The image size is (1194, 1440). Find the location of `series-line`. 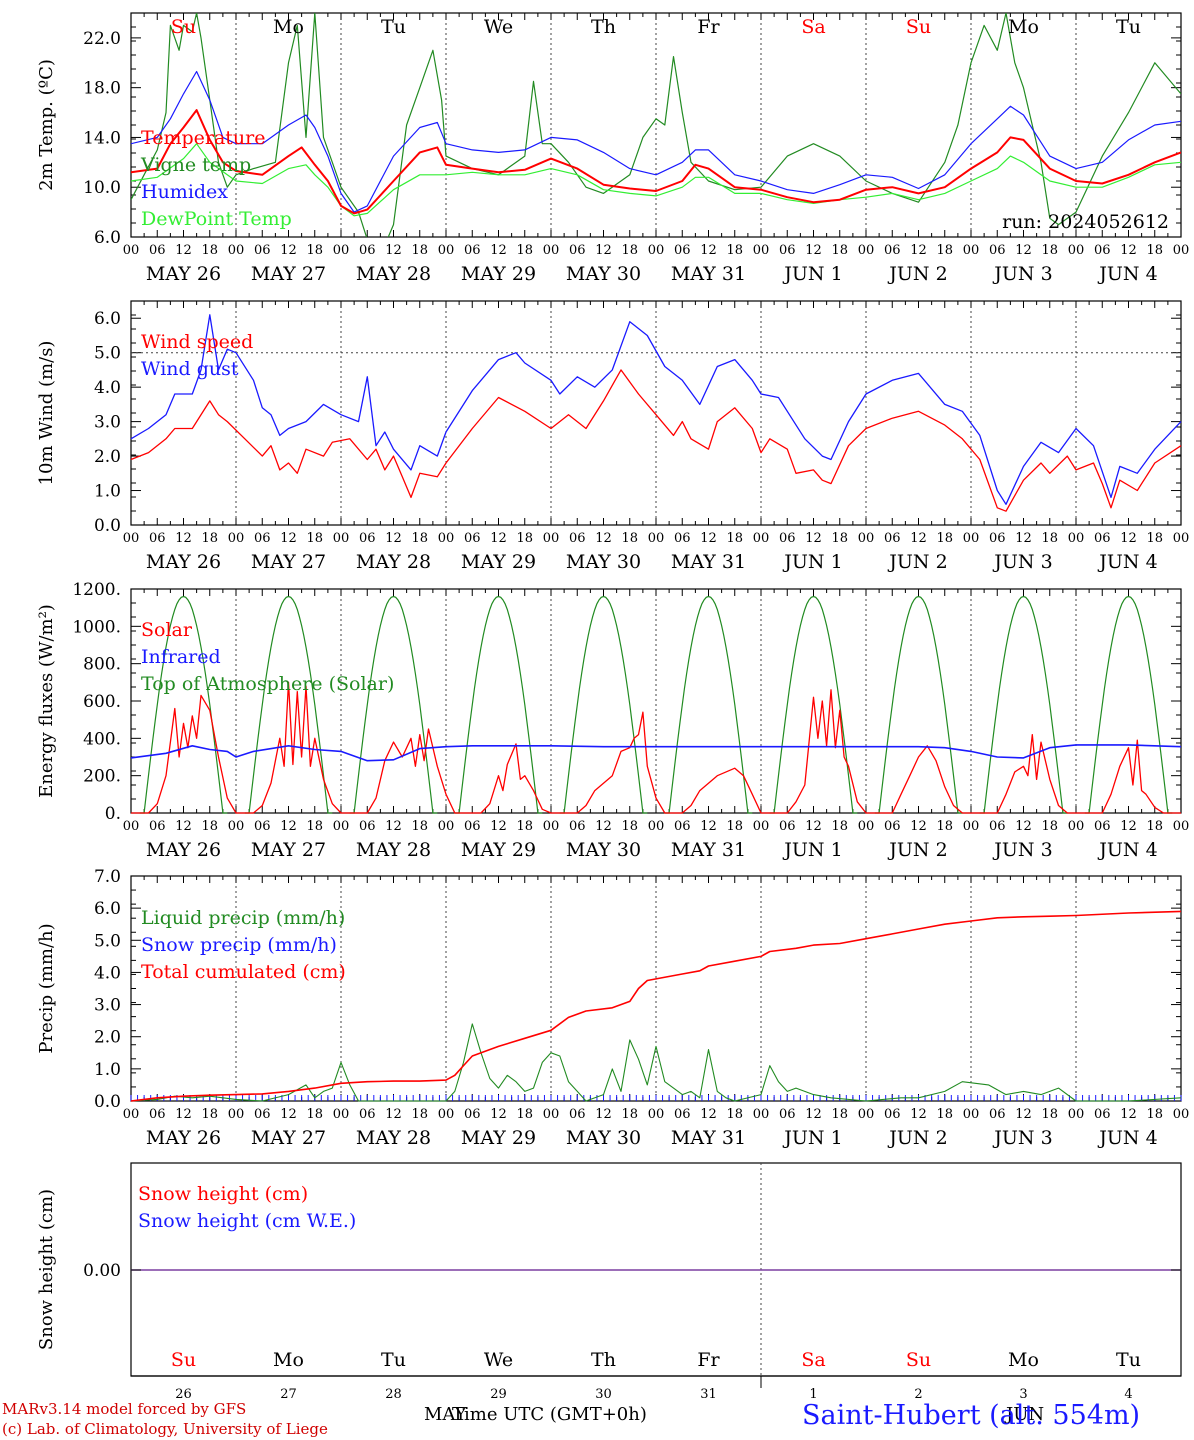

series-line is located at coordinates (656, 125).